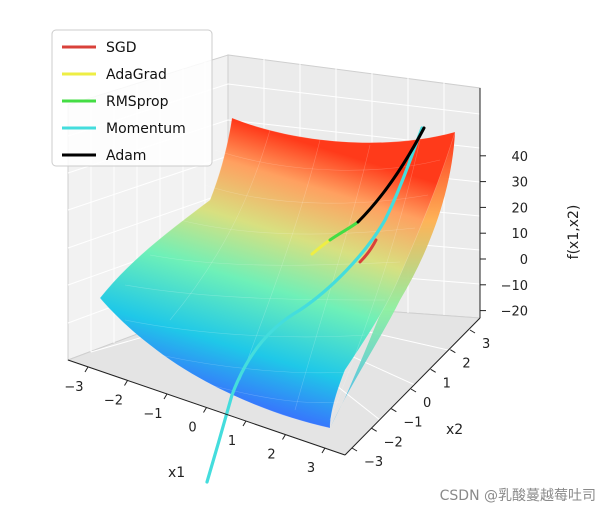  I want to click on y-axis-label: x2, so click(454, 430).